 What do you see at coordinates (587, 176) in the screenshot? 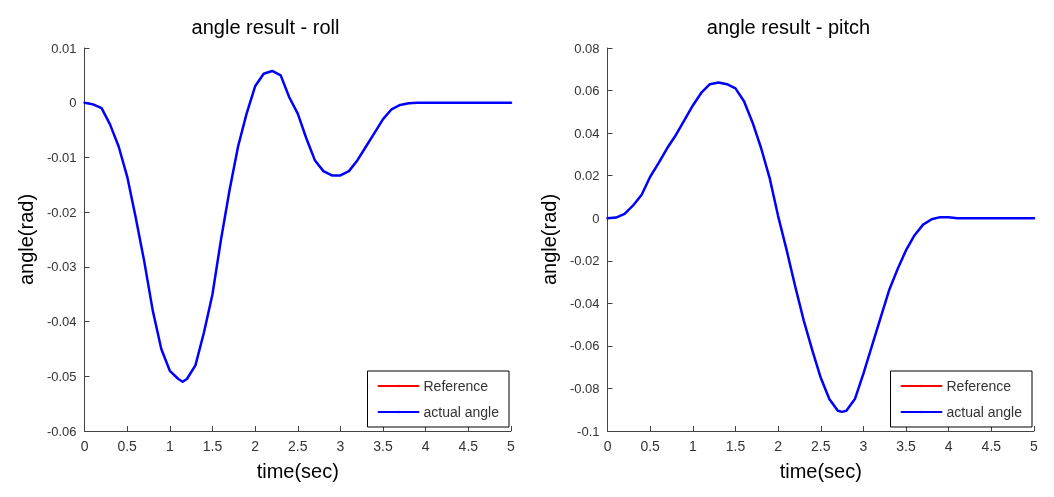
I see `y-tick-label: 0.02` at bounding box center [587, 176].